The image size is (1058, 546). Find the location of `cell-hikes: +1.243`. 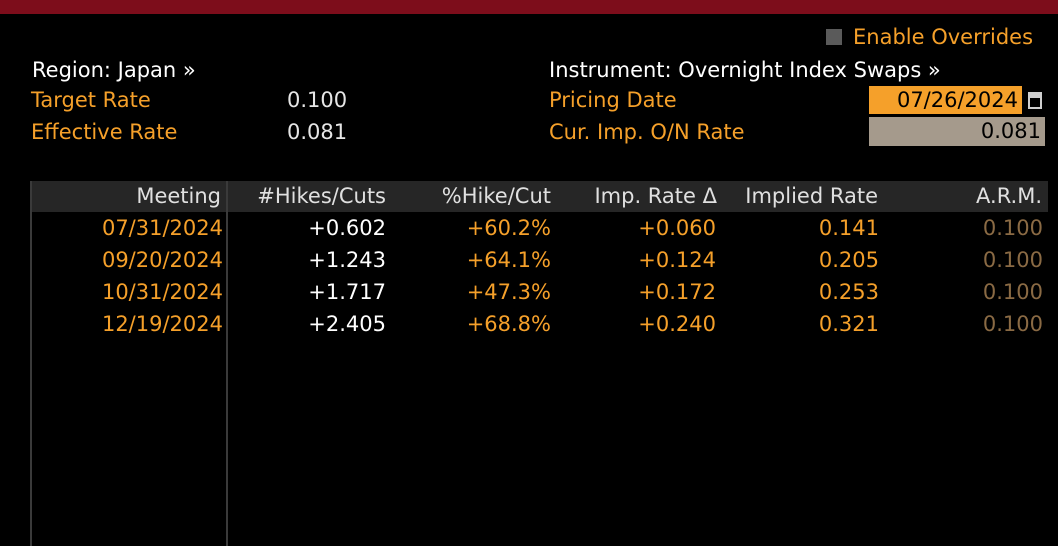

cell-hikes: +1.243 is located at coordinates (347, 260).